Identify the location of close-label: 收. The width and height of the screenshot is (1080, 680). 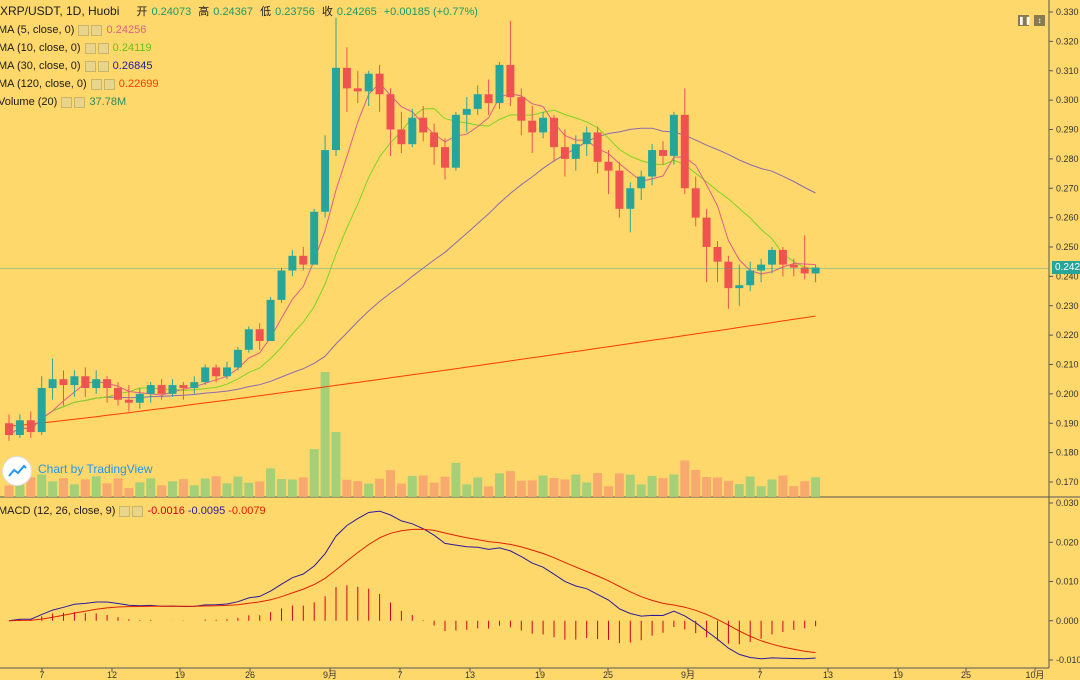
(327, 12).